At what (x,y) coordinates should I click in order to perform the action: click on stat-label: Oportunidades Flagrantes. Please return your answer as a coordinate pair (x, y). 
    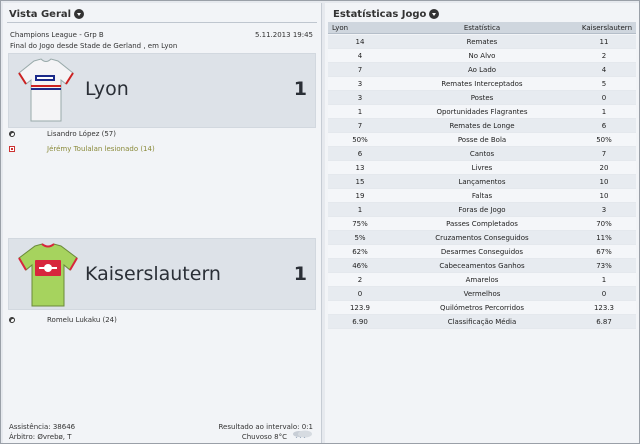
    Looking at the image, I should click on (482, 112).